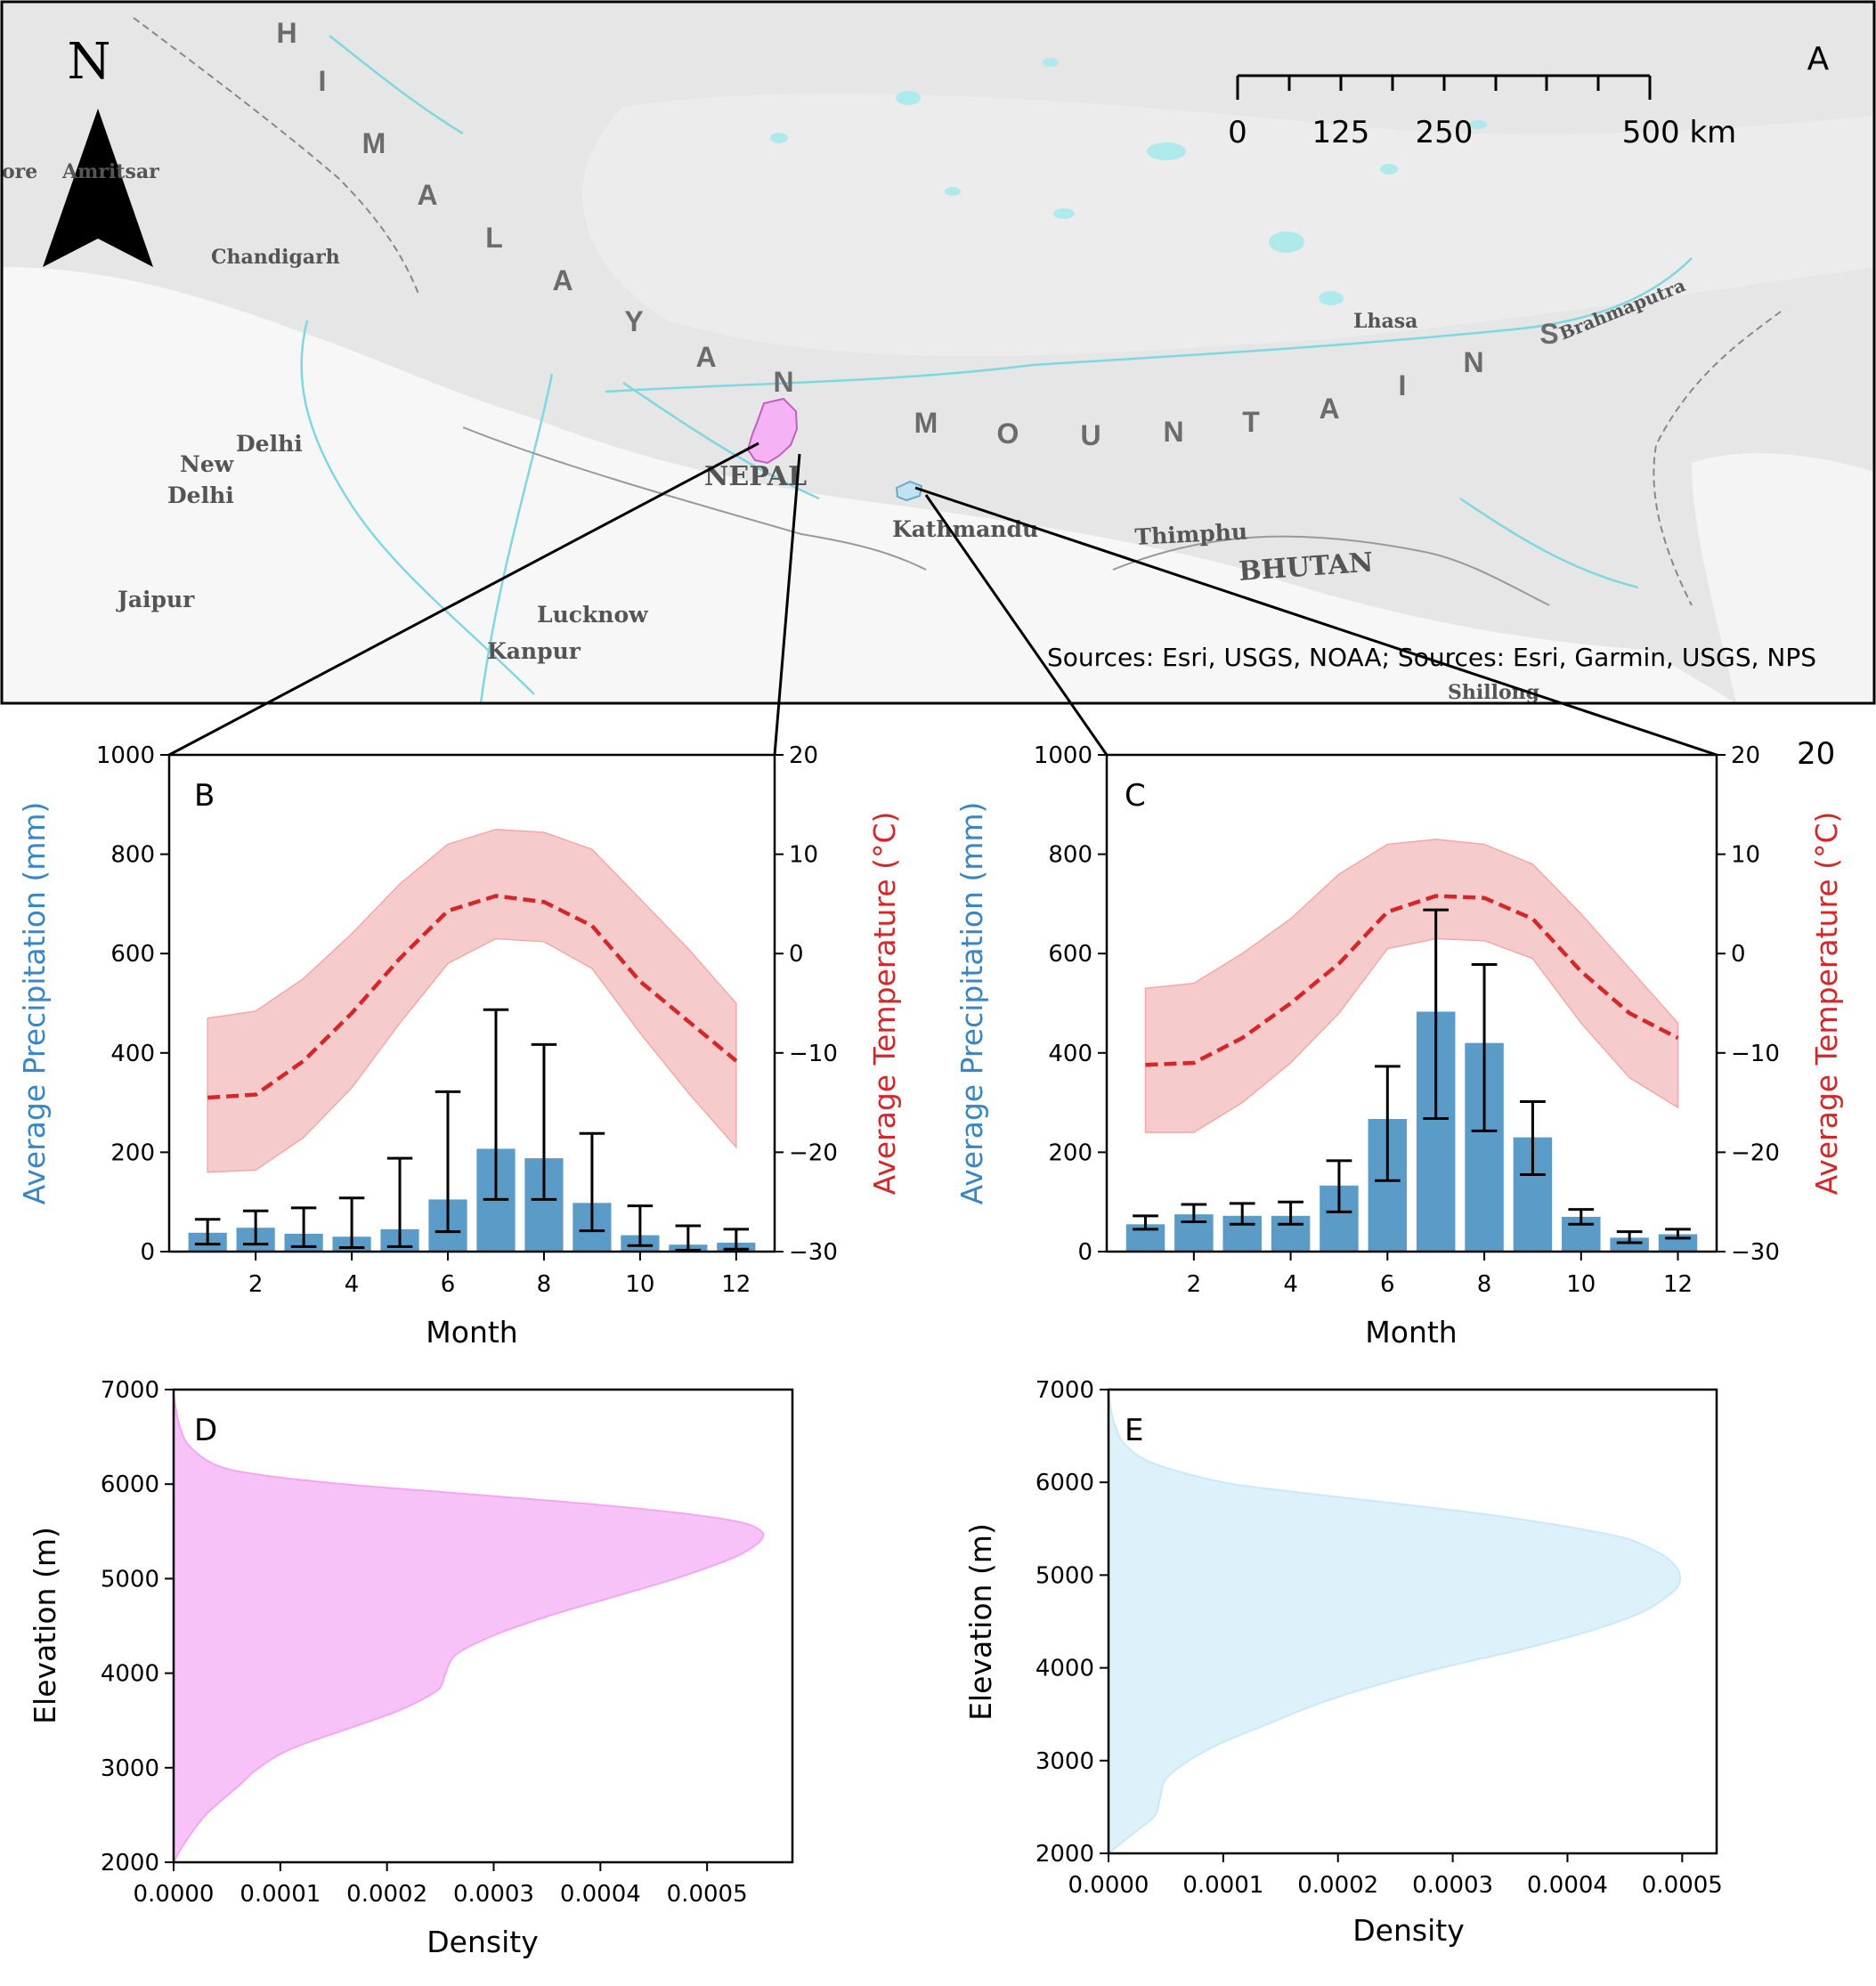  Describe the element at coordinates (256, 1284) in the screenshot. I see `x-tick-label: 2` at that location.